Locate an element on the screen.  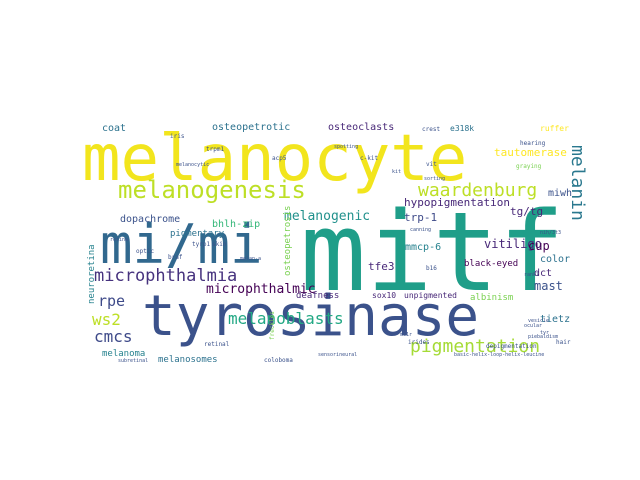
word-osteoclasts: osteoclasts is located at coordinates (361, 127).